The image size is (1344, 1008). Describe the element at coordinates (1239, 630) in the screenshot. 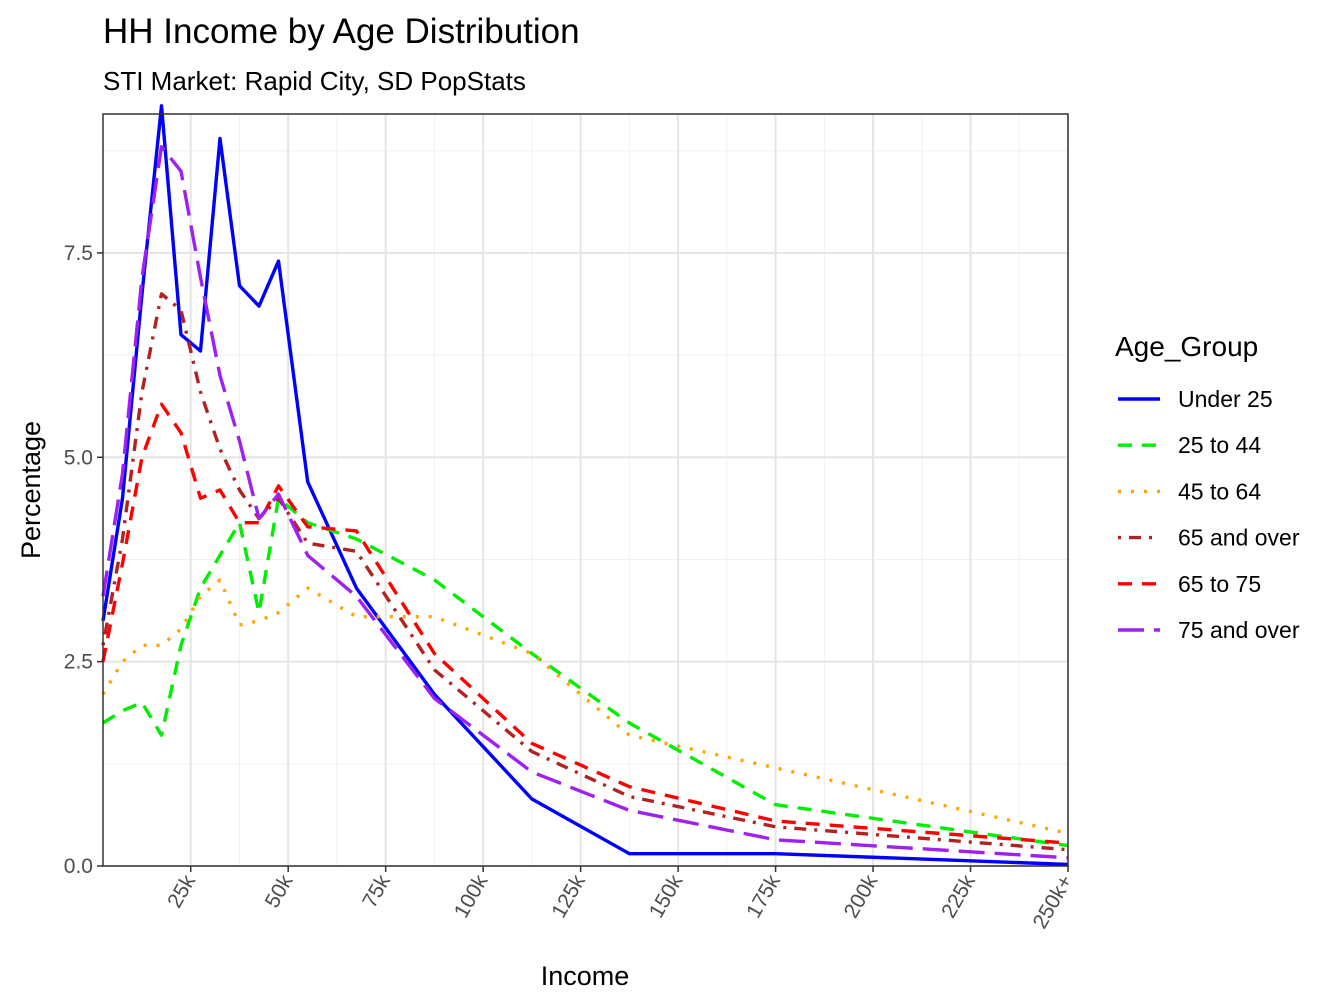

I see `legend-label-6: 75 and over` at that location.